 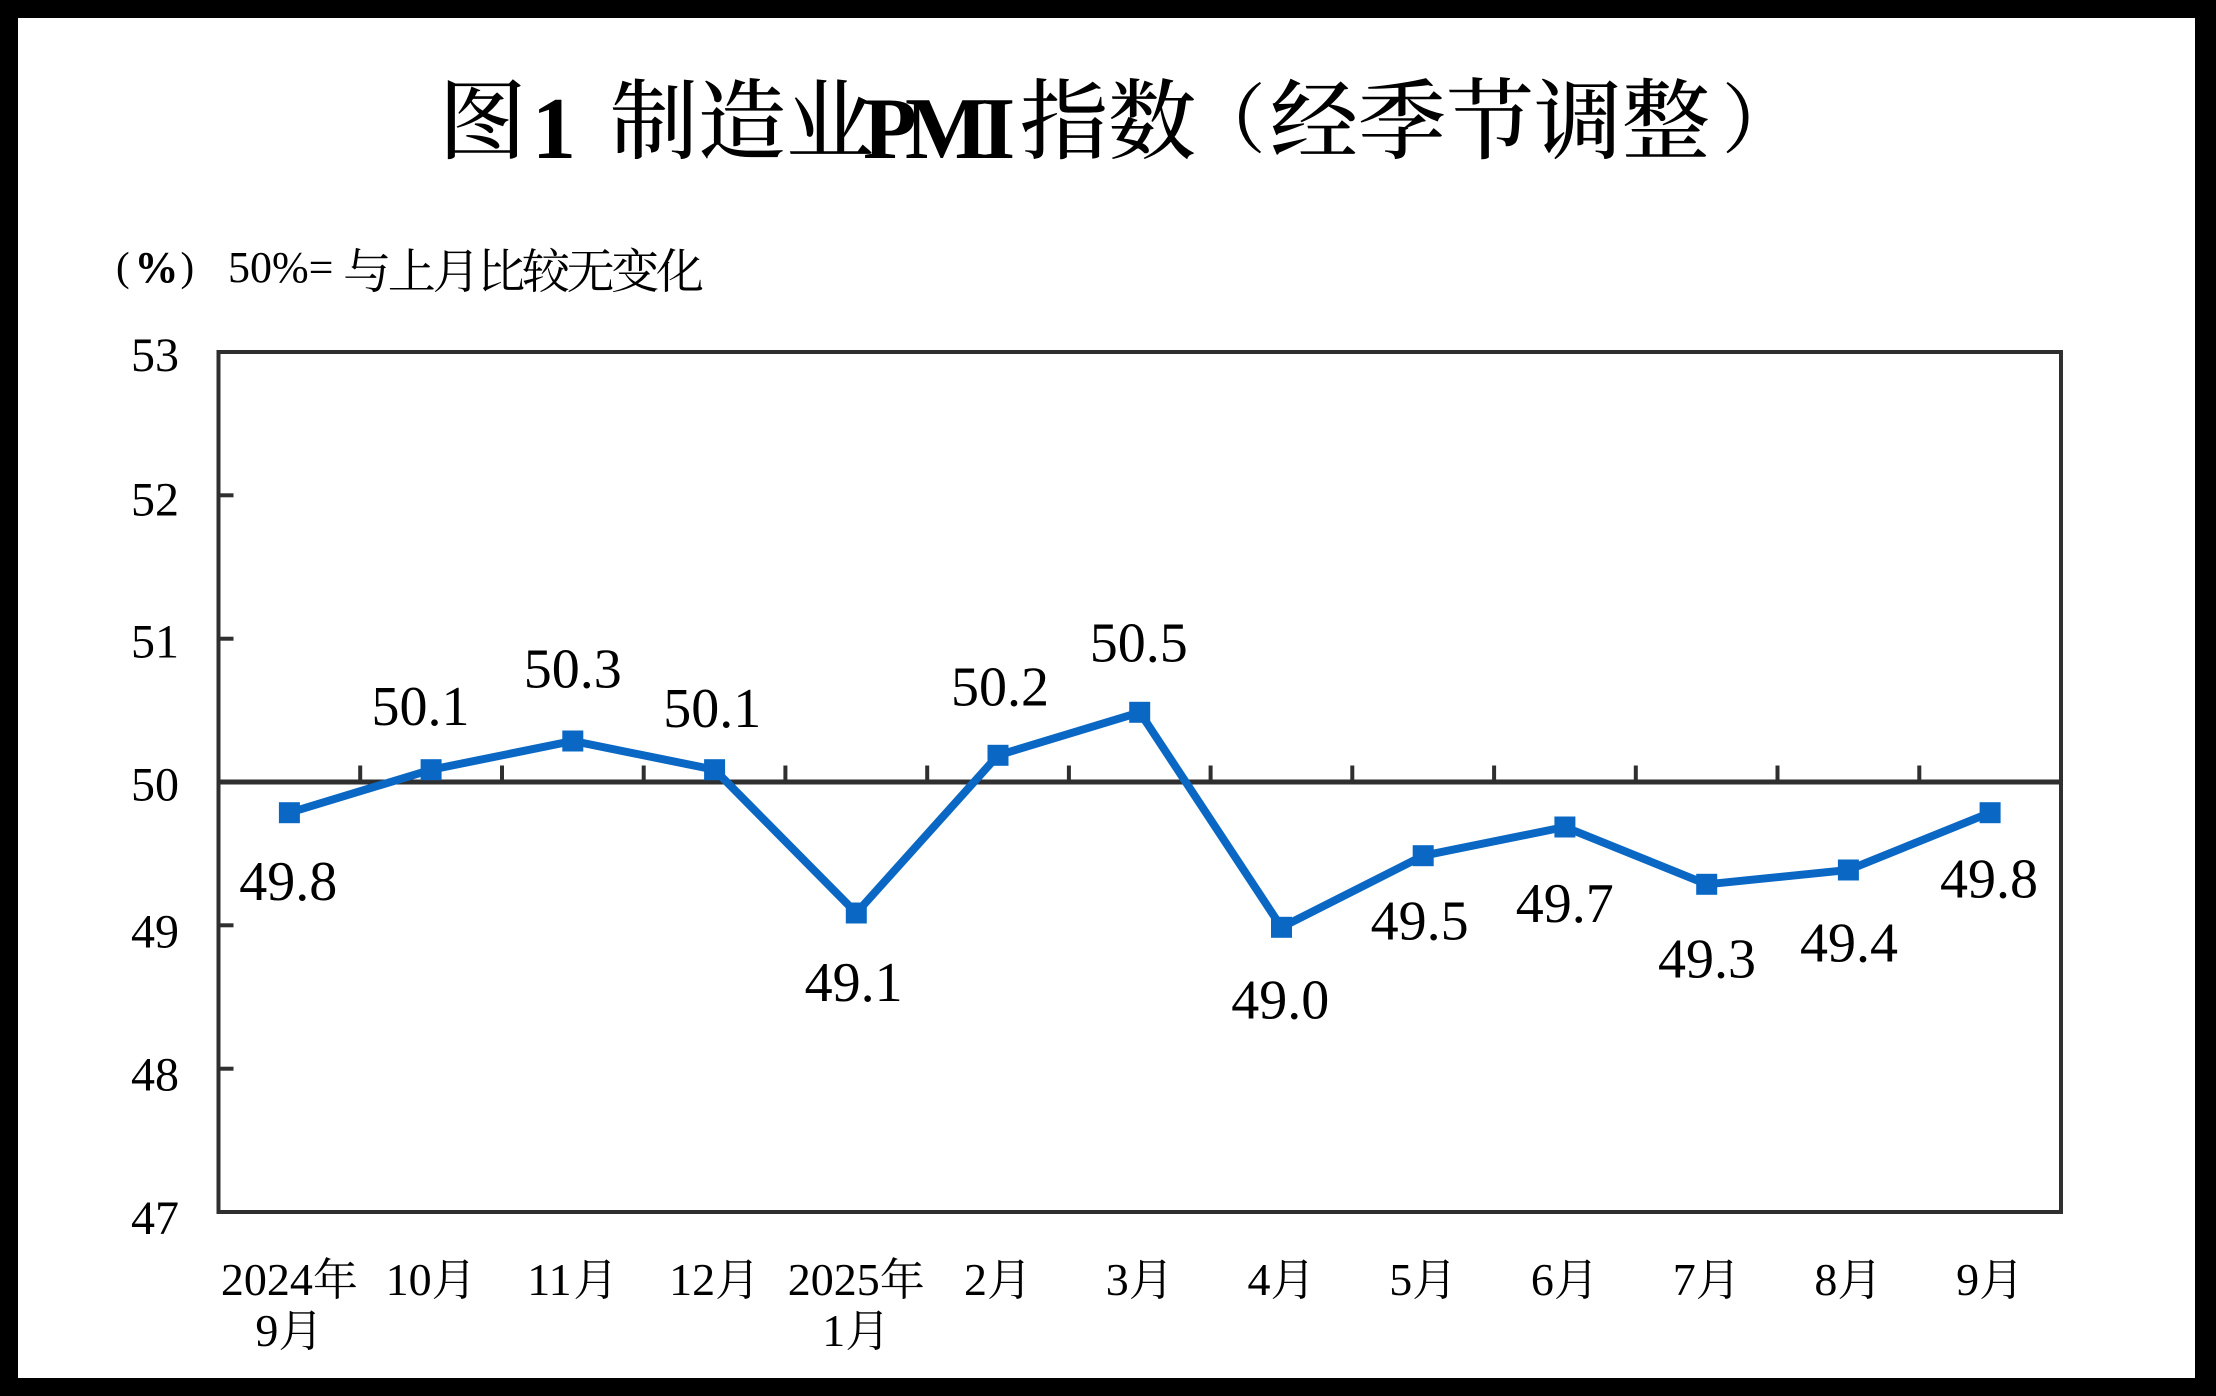 I want to click on svg-text: 3, so click(x=1117, y=1279).